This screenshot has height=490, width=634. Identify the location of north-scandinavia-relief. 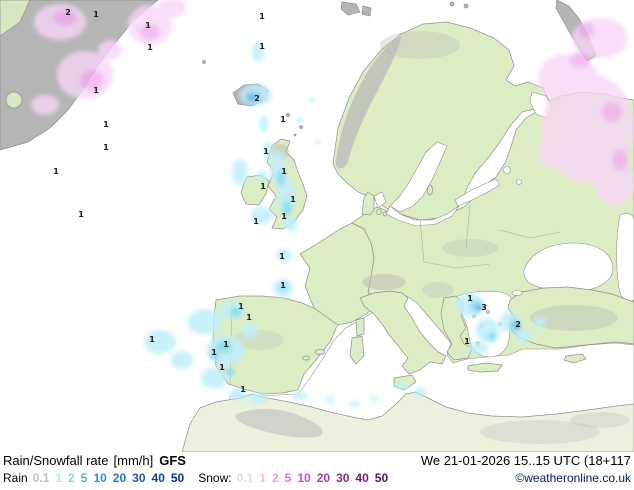
(420, 45).